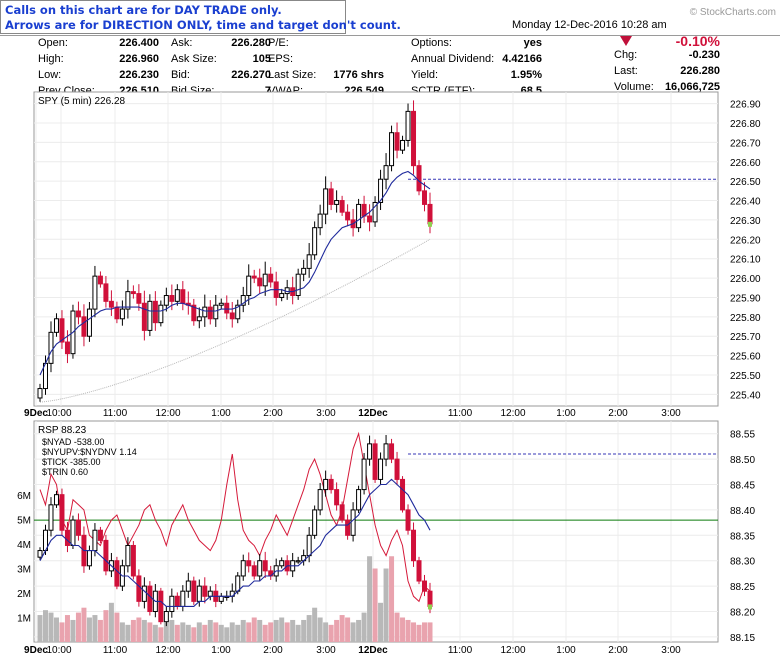  Describe the element at coordinates (745, 163) in the screenshot. I see `spy-y-tick: 226.60` at that location.